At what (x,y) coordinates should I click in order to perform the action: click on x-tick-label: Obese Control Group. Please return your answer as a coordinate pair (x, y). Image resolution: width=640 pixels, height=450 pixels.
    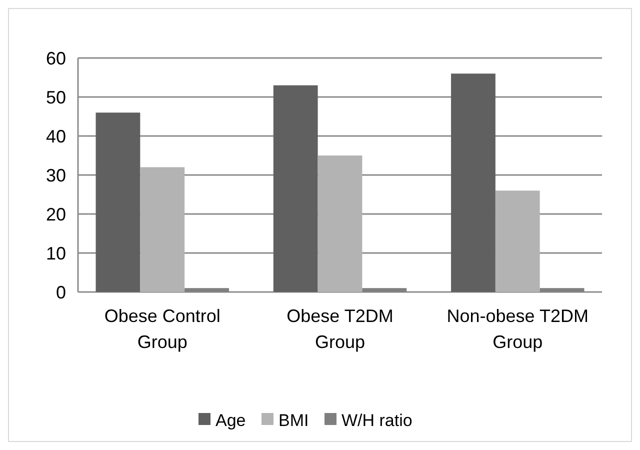
    Looking at the image, I should click on (162, 329).